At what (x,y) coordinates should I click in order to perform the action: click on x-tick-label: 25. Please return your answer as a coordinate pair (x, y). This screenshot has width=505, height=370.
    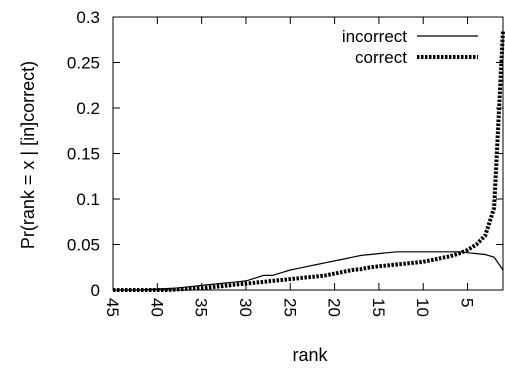
    Looking at the image, I should click on (289, 307).